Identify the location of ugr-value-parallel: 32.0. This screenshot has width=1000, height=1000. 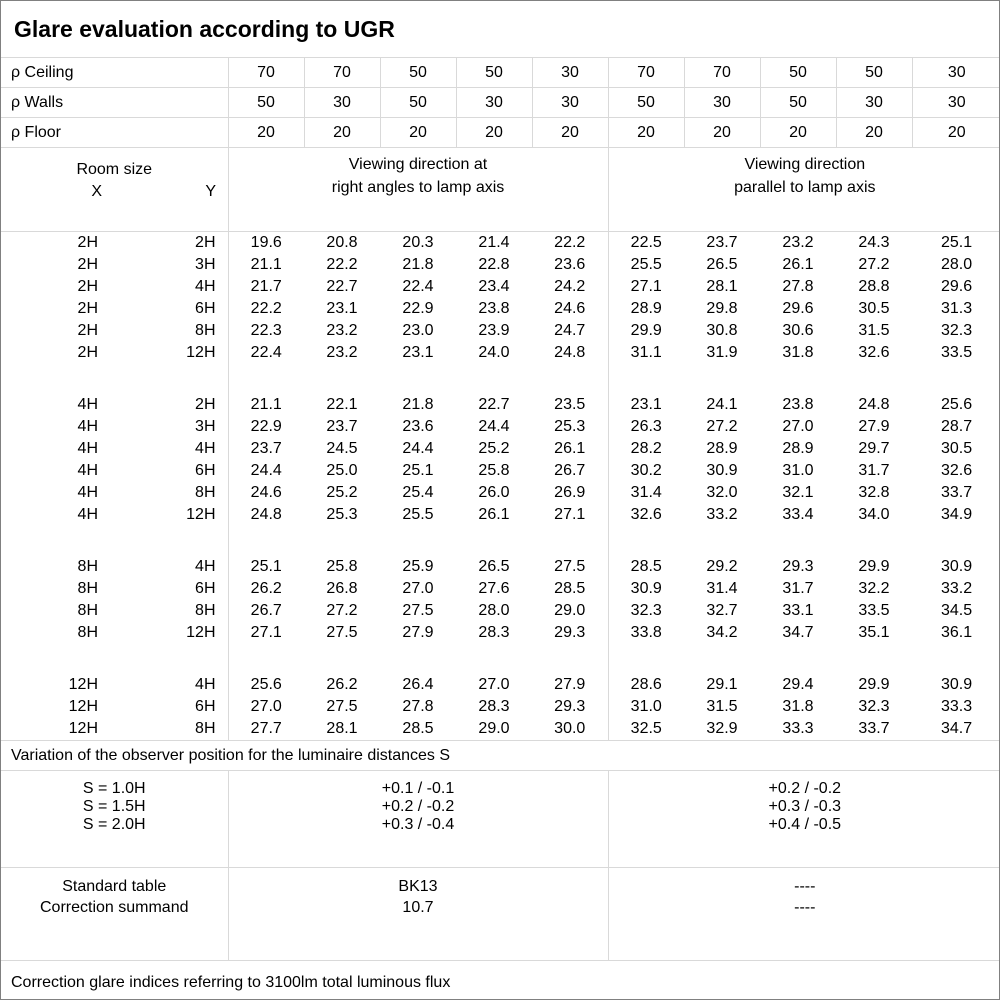
(722, 492).